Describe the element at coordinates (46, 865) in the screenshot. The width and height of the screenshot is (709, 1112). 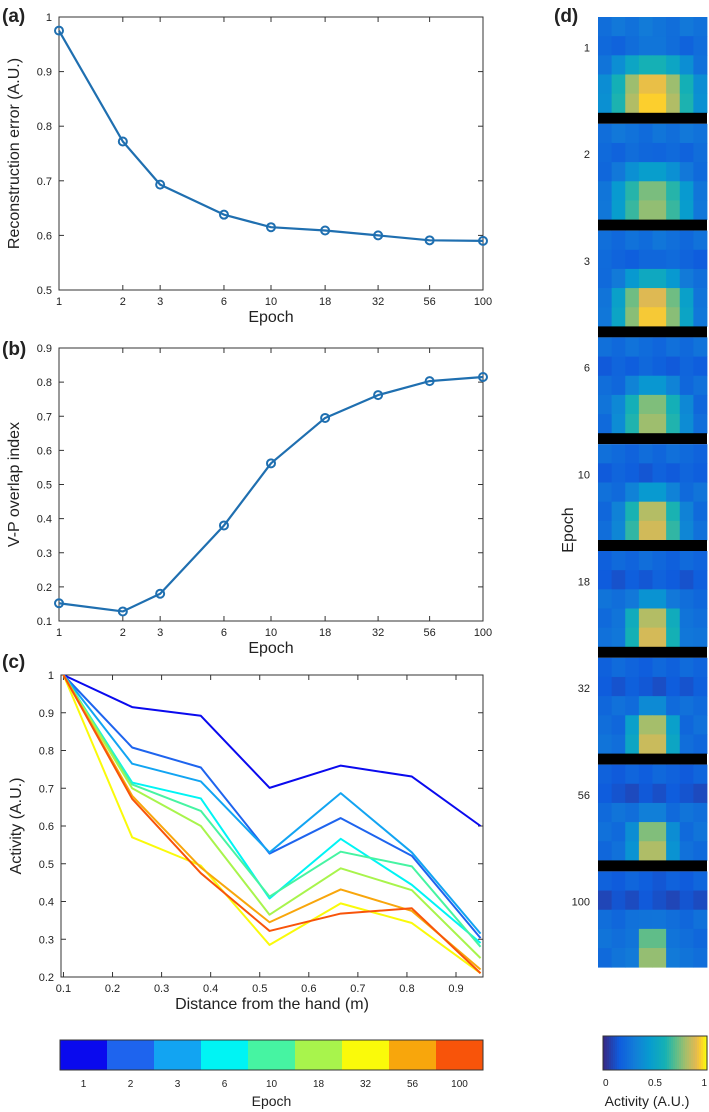
I see `y-tick-label: 0.5` at that location.